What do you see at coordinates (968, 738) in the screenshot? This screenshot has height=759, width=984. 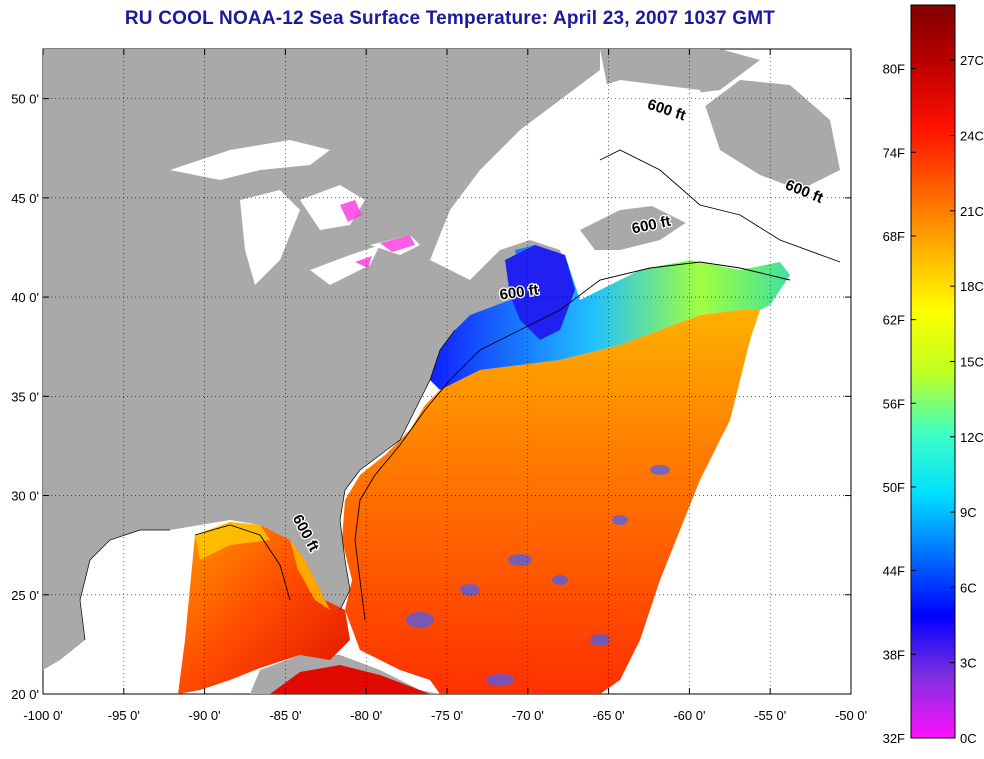 I see `colorbar-c-label: 0C` at bounding box center [968, 738].